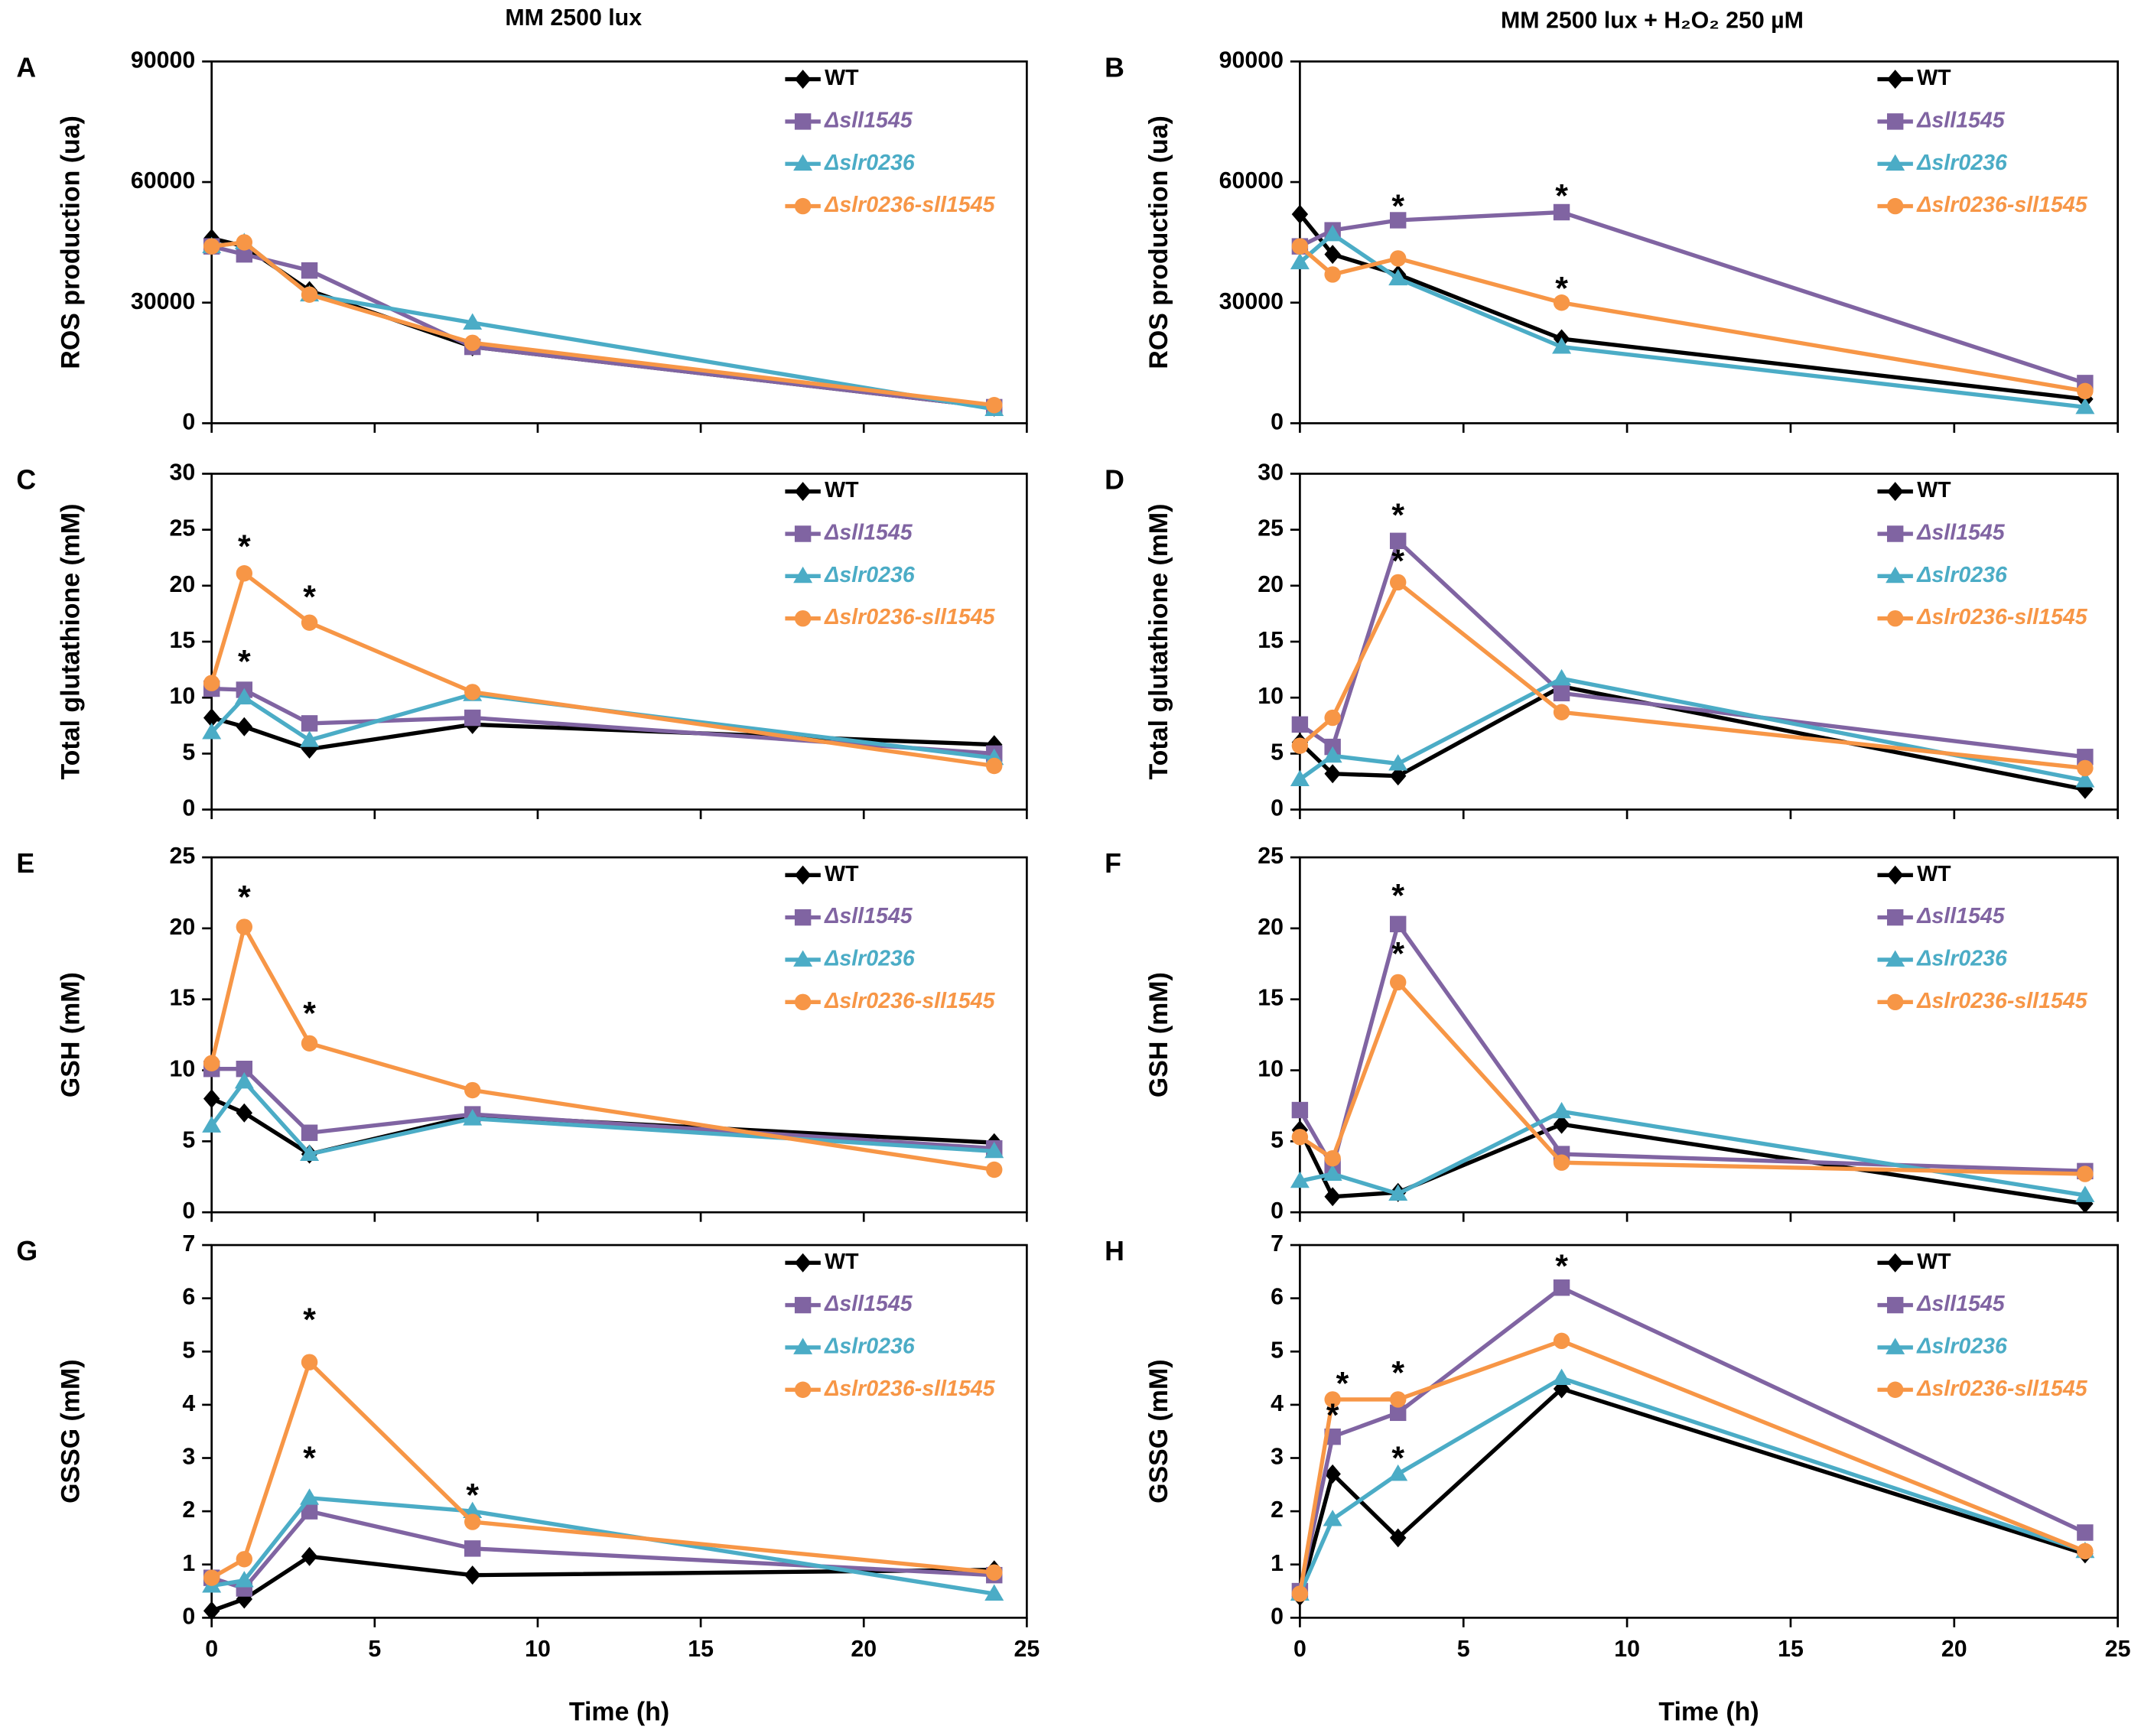 This screenshot has width=2141, height=1736. What do you see at coordinates (374, 1649) in the screenshot?
I see `x-tick-label: 5` at bounding box center [374, 1649].